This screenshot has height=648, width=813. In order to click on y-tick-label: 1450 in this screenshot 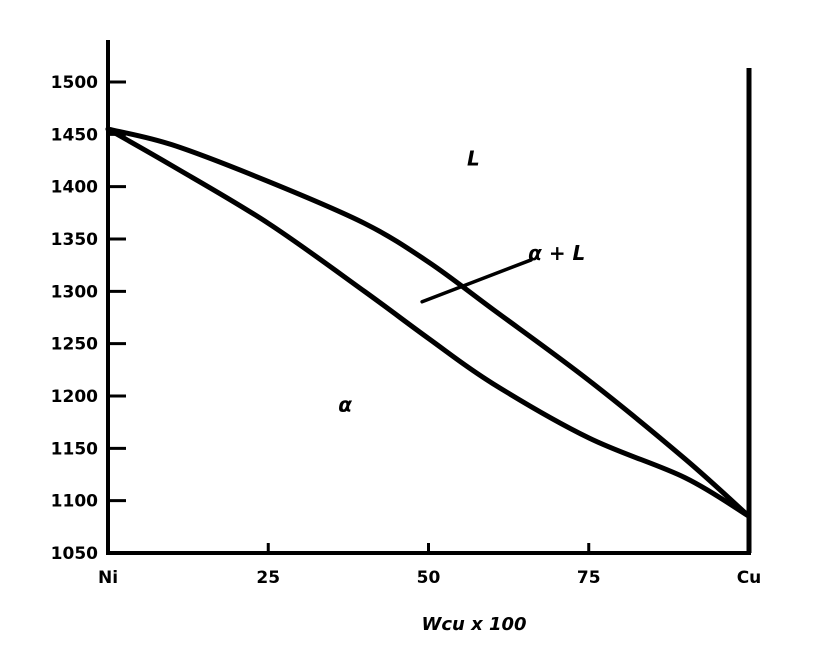, I will do `click(74, 135)`.